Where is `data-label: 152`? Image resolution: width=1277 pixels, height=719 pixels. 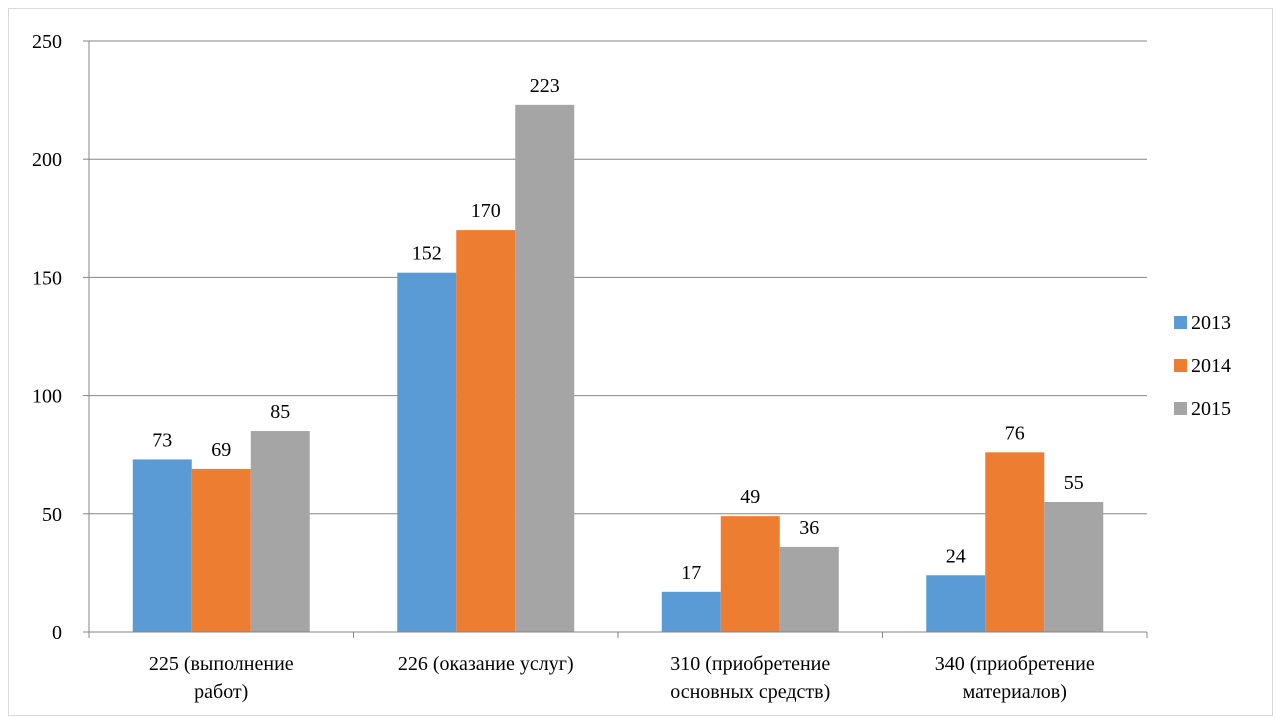
data-label: 152 is located at coordinates (427, 254).